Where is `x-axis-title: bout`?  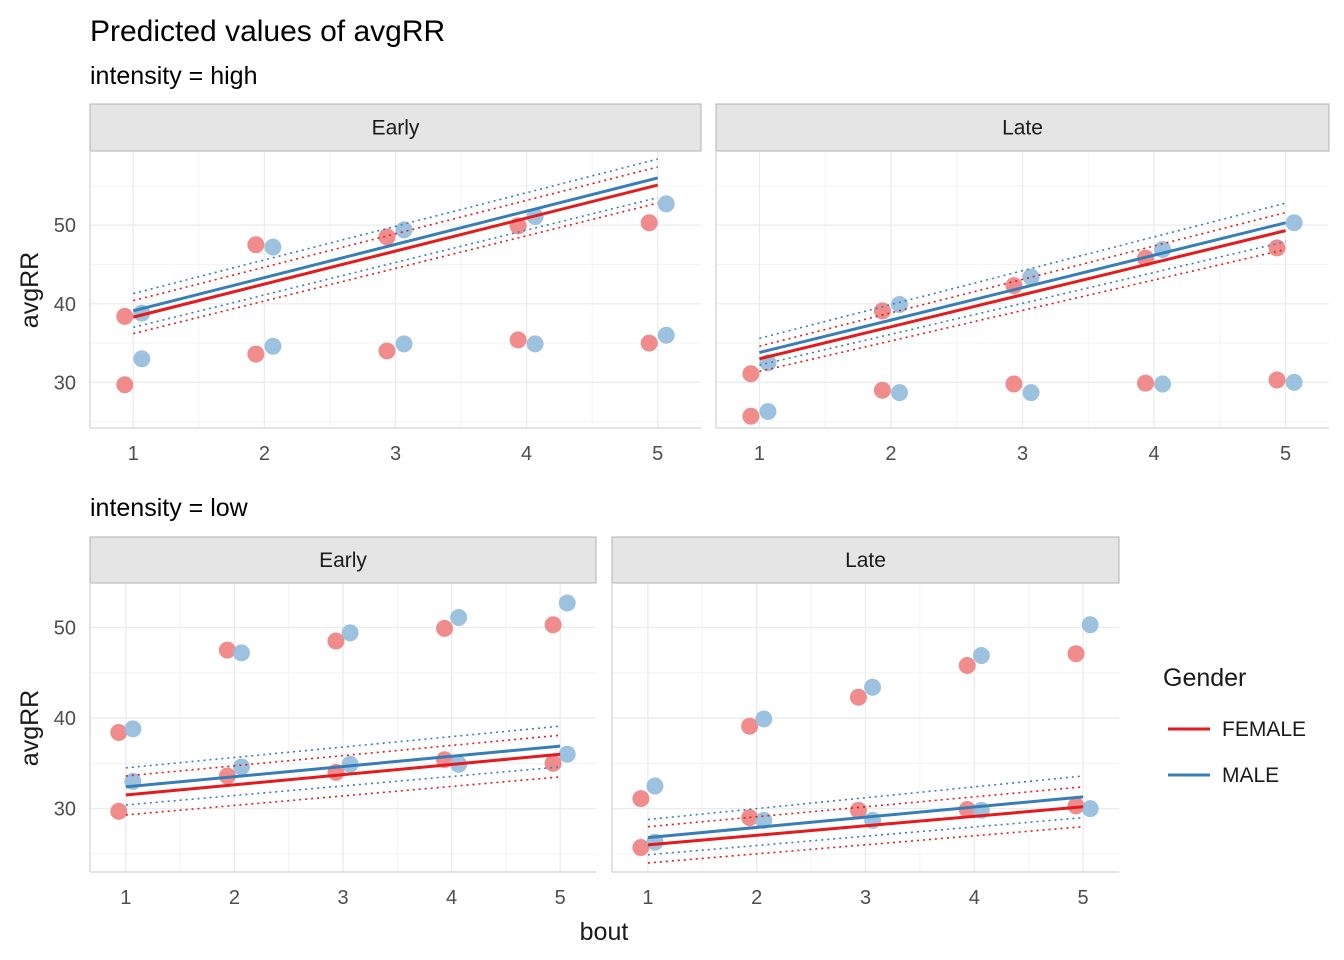
x-axis-title: bout is located at coordinates (604, 932).